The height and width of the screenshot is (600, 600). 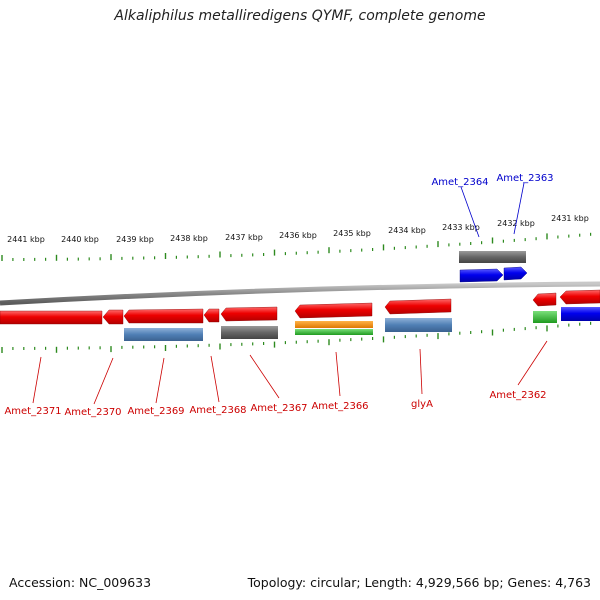 I want to click on upper-tick-row, so click(x=296, y=246).